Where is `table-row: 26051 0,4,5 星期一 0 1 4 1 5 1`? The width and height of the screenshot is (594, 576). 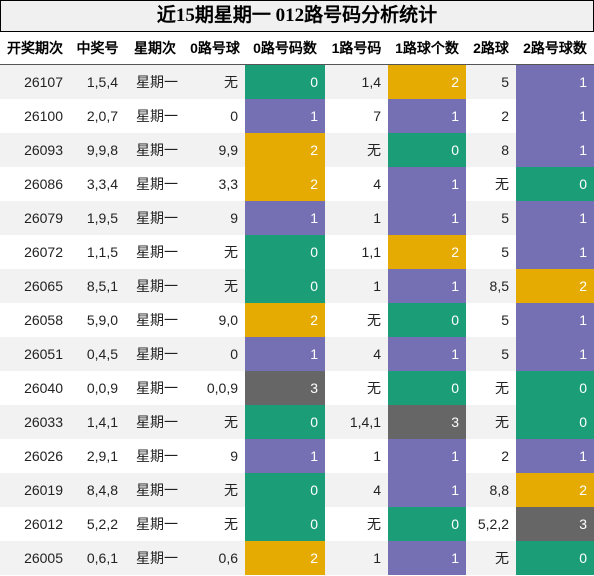
table-row: 26051 0,4,5 星期一 0 1 4 1 5 1 is located at coordinates (297, 354).